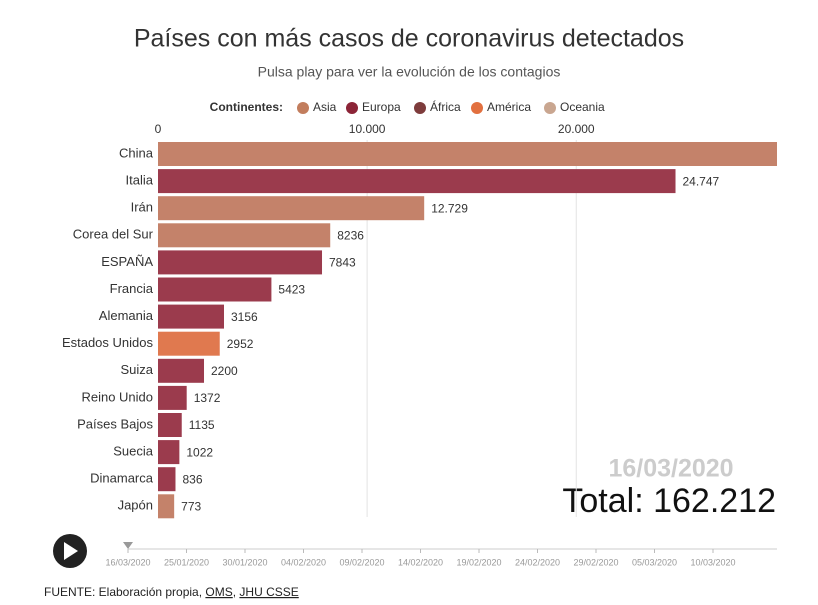  What do you see at coordinates (420, 562) in the screenshot?
I see `timeline-label: 14/02/2020` at bounding box center [420, 562].